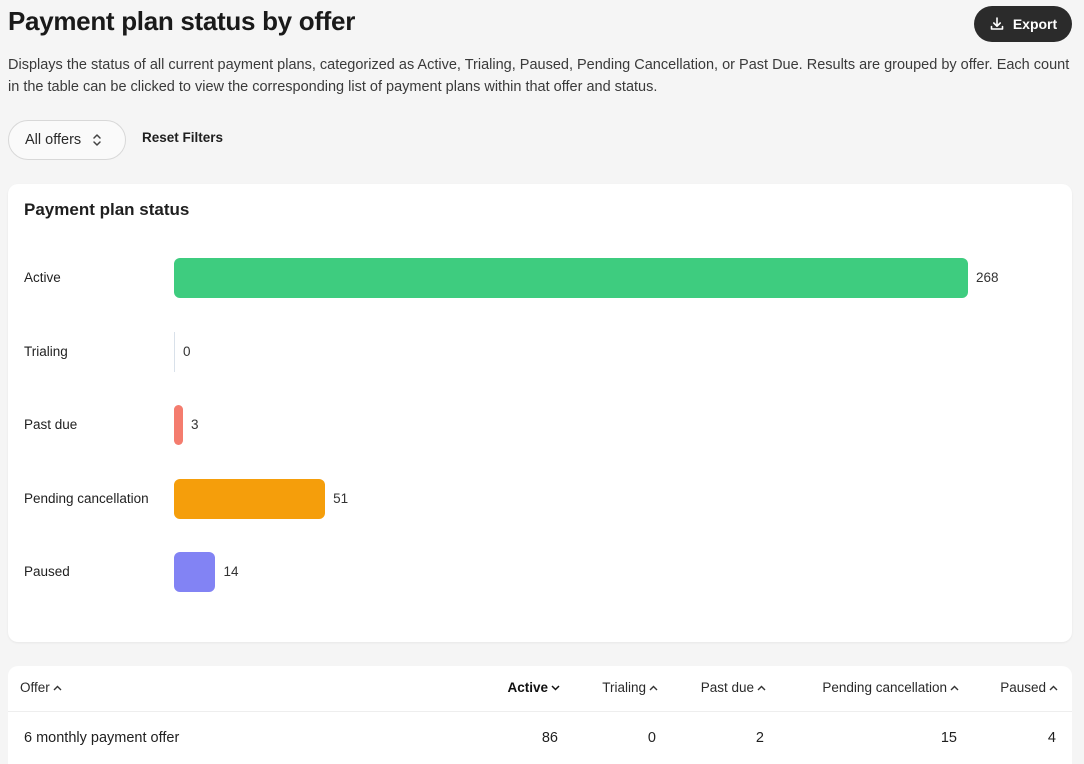 Image resolution: width=1084 pixels, height=764 pixels. I want to click on column-header-active: Active, so click(533, 687).